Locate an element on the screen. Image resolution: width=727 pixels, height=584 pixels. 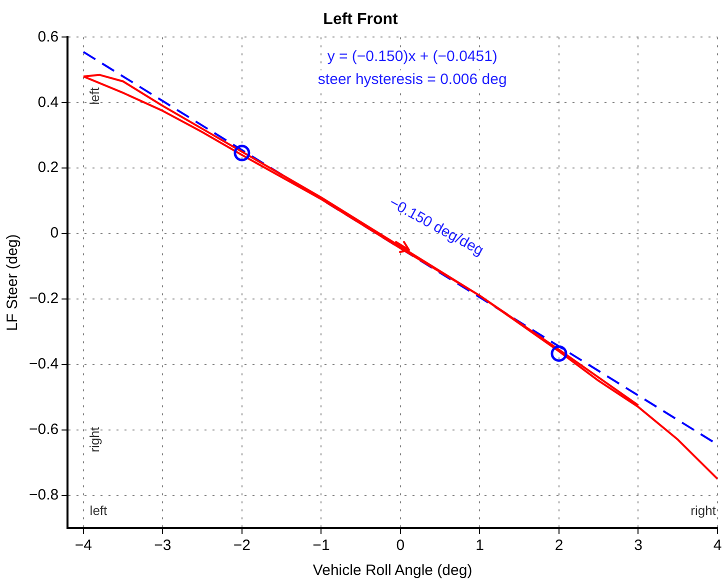
x-tick-label: 4 is located at coordinates (717, 545).